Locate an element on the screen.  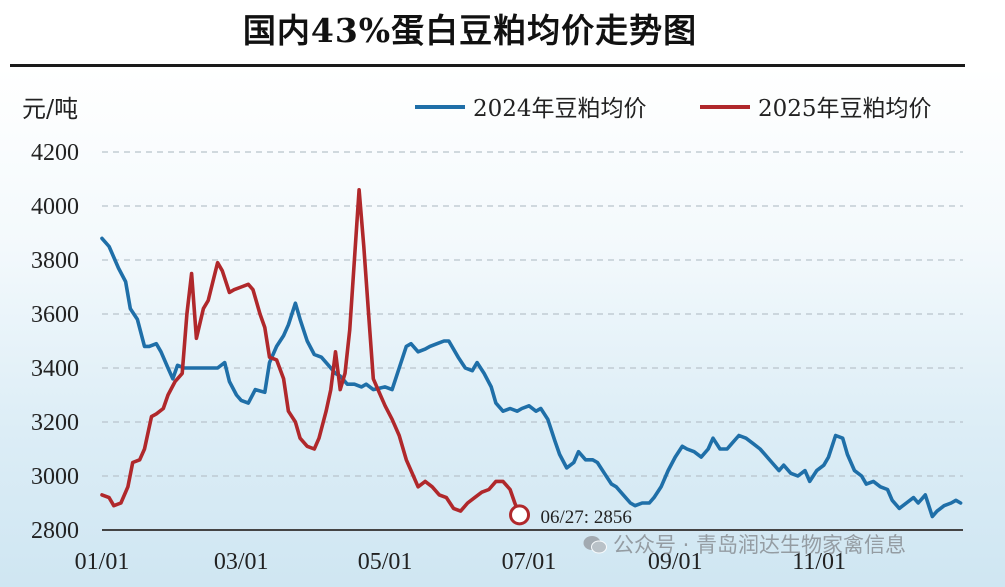
title-divider is located at coordinates (487, 65).